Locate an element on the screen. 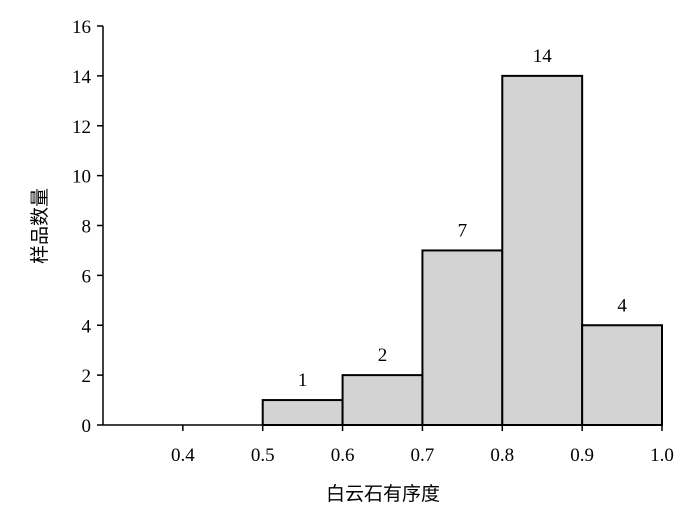 The height and width of the screenshot is (527, 700). bar-data-label: 7 is located at coordinates (463, 230).